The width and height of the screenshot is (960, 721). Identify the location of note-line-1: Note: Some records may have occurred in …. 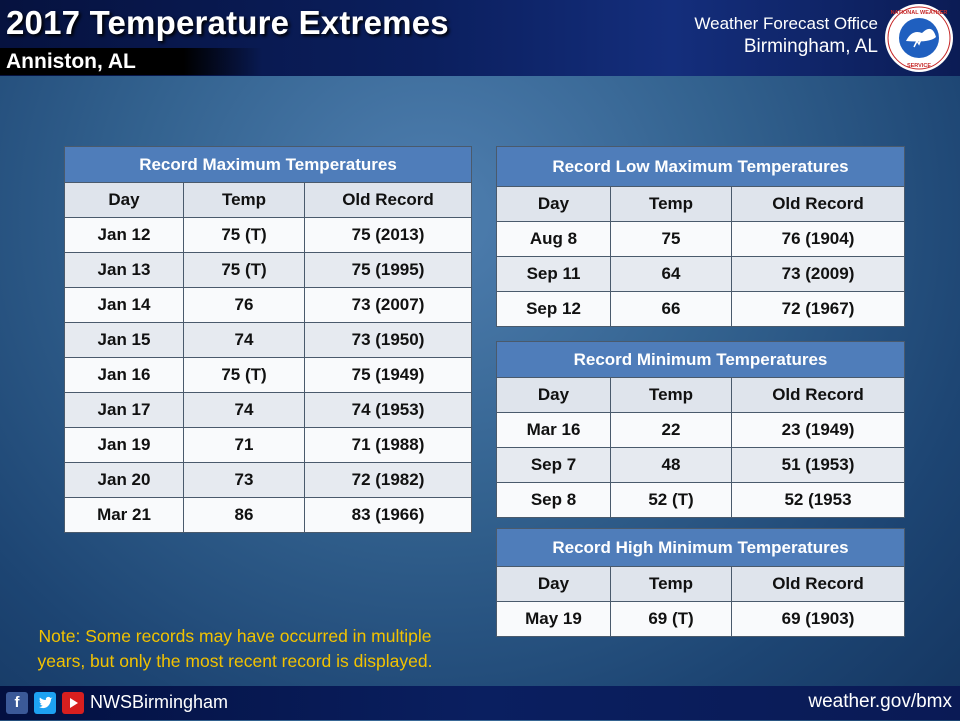
(235, 636).